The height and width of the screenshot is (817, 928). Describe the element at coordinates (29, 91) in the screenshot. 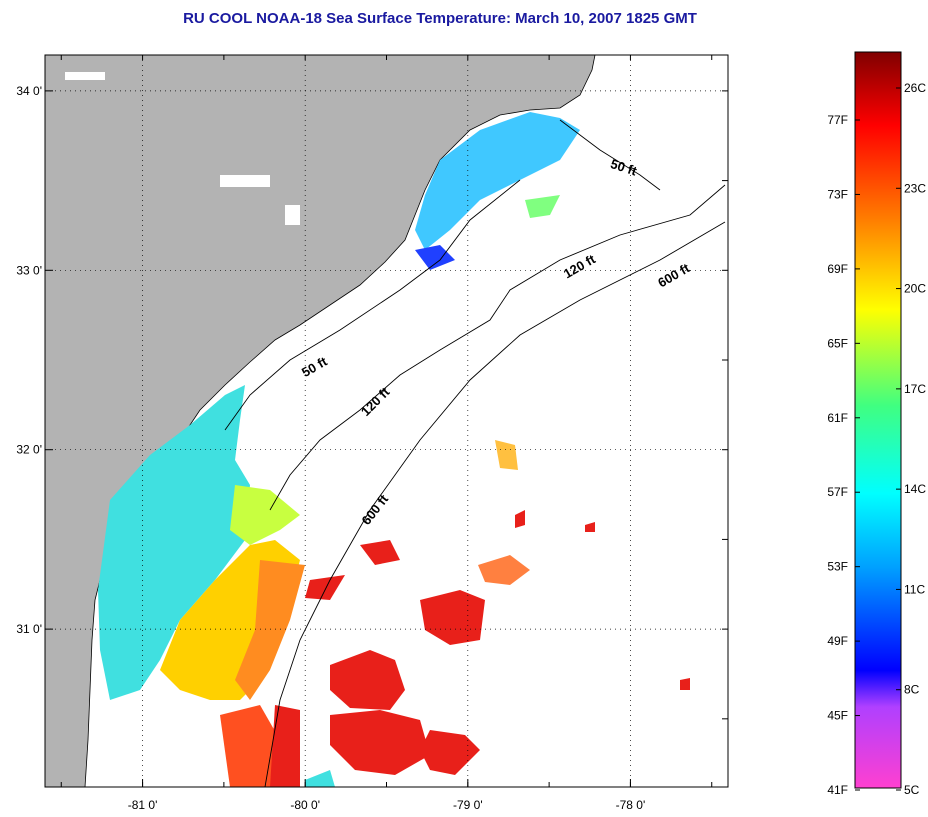

I see `lat-tick-label: 34 0'` at that location.